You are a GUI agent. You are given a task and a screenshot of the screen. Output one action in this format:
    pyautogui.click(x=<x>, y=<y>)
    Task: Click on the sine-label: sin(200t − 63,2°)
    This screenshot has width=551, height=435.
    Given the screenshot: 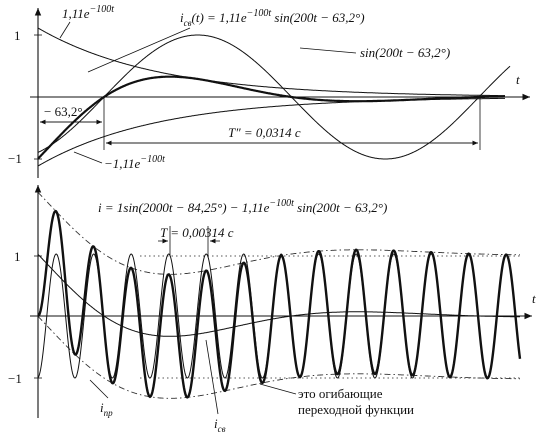 What is the action you would take?
    pyautogui.click(x=405, y=52)
    